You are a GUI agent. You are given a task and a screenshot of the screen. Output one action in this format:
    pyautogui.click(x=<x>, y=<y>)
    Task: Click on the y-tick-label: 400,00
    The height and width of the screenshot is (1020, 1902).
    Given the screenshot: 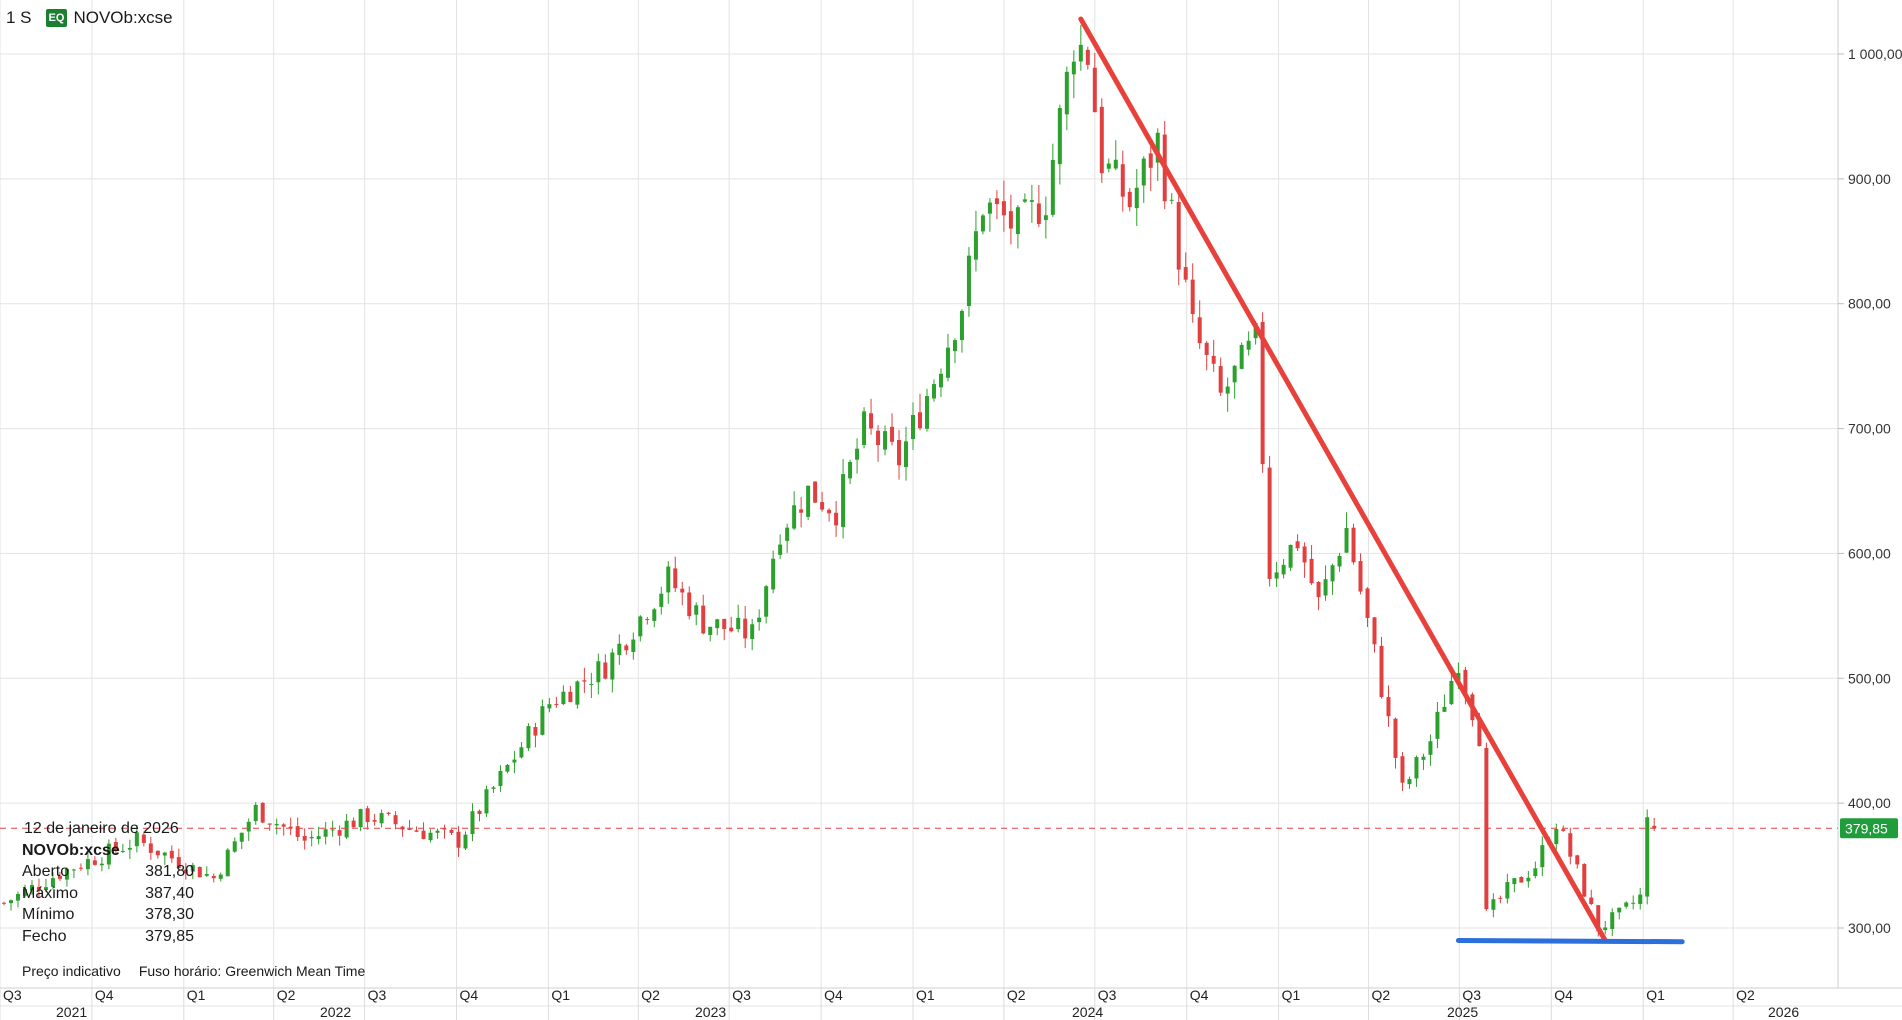 What is the action you would take?
    pyautogui.click(x=1869, y=803)
    